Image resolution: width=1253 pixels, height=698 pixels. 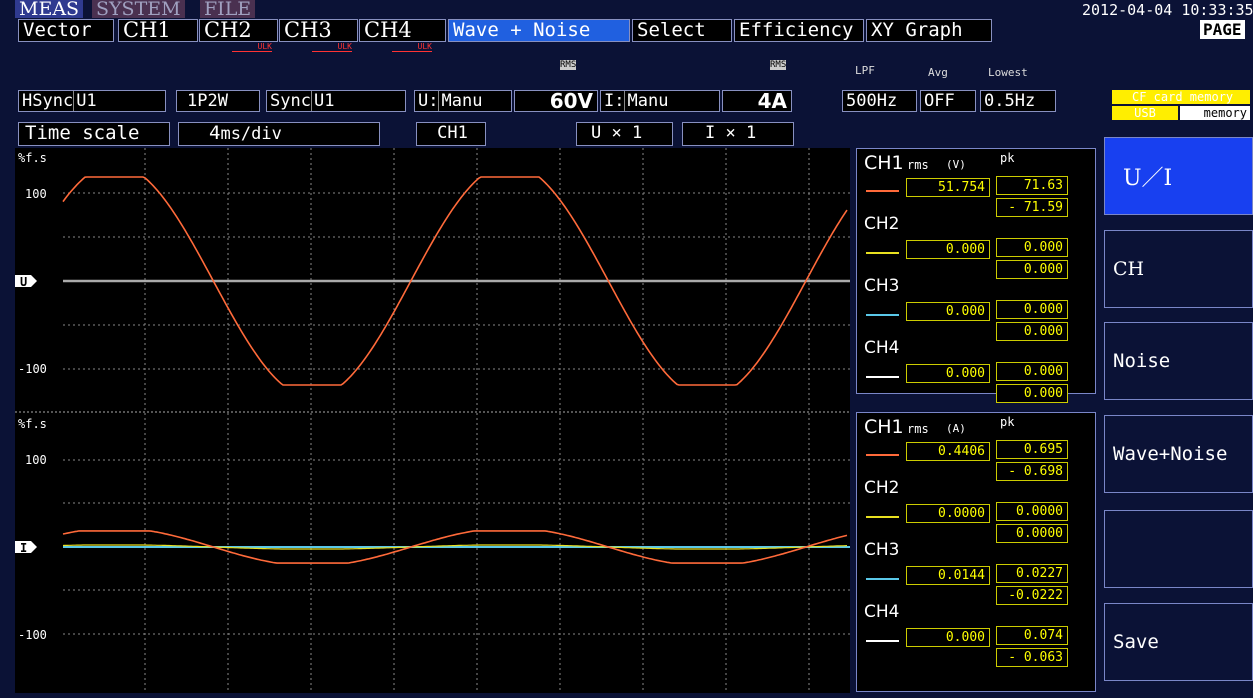 I want to click on menu-item: CH3, so click(x=318, y=30).